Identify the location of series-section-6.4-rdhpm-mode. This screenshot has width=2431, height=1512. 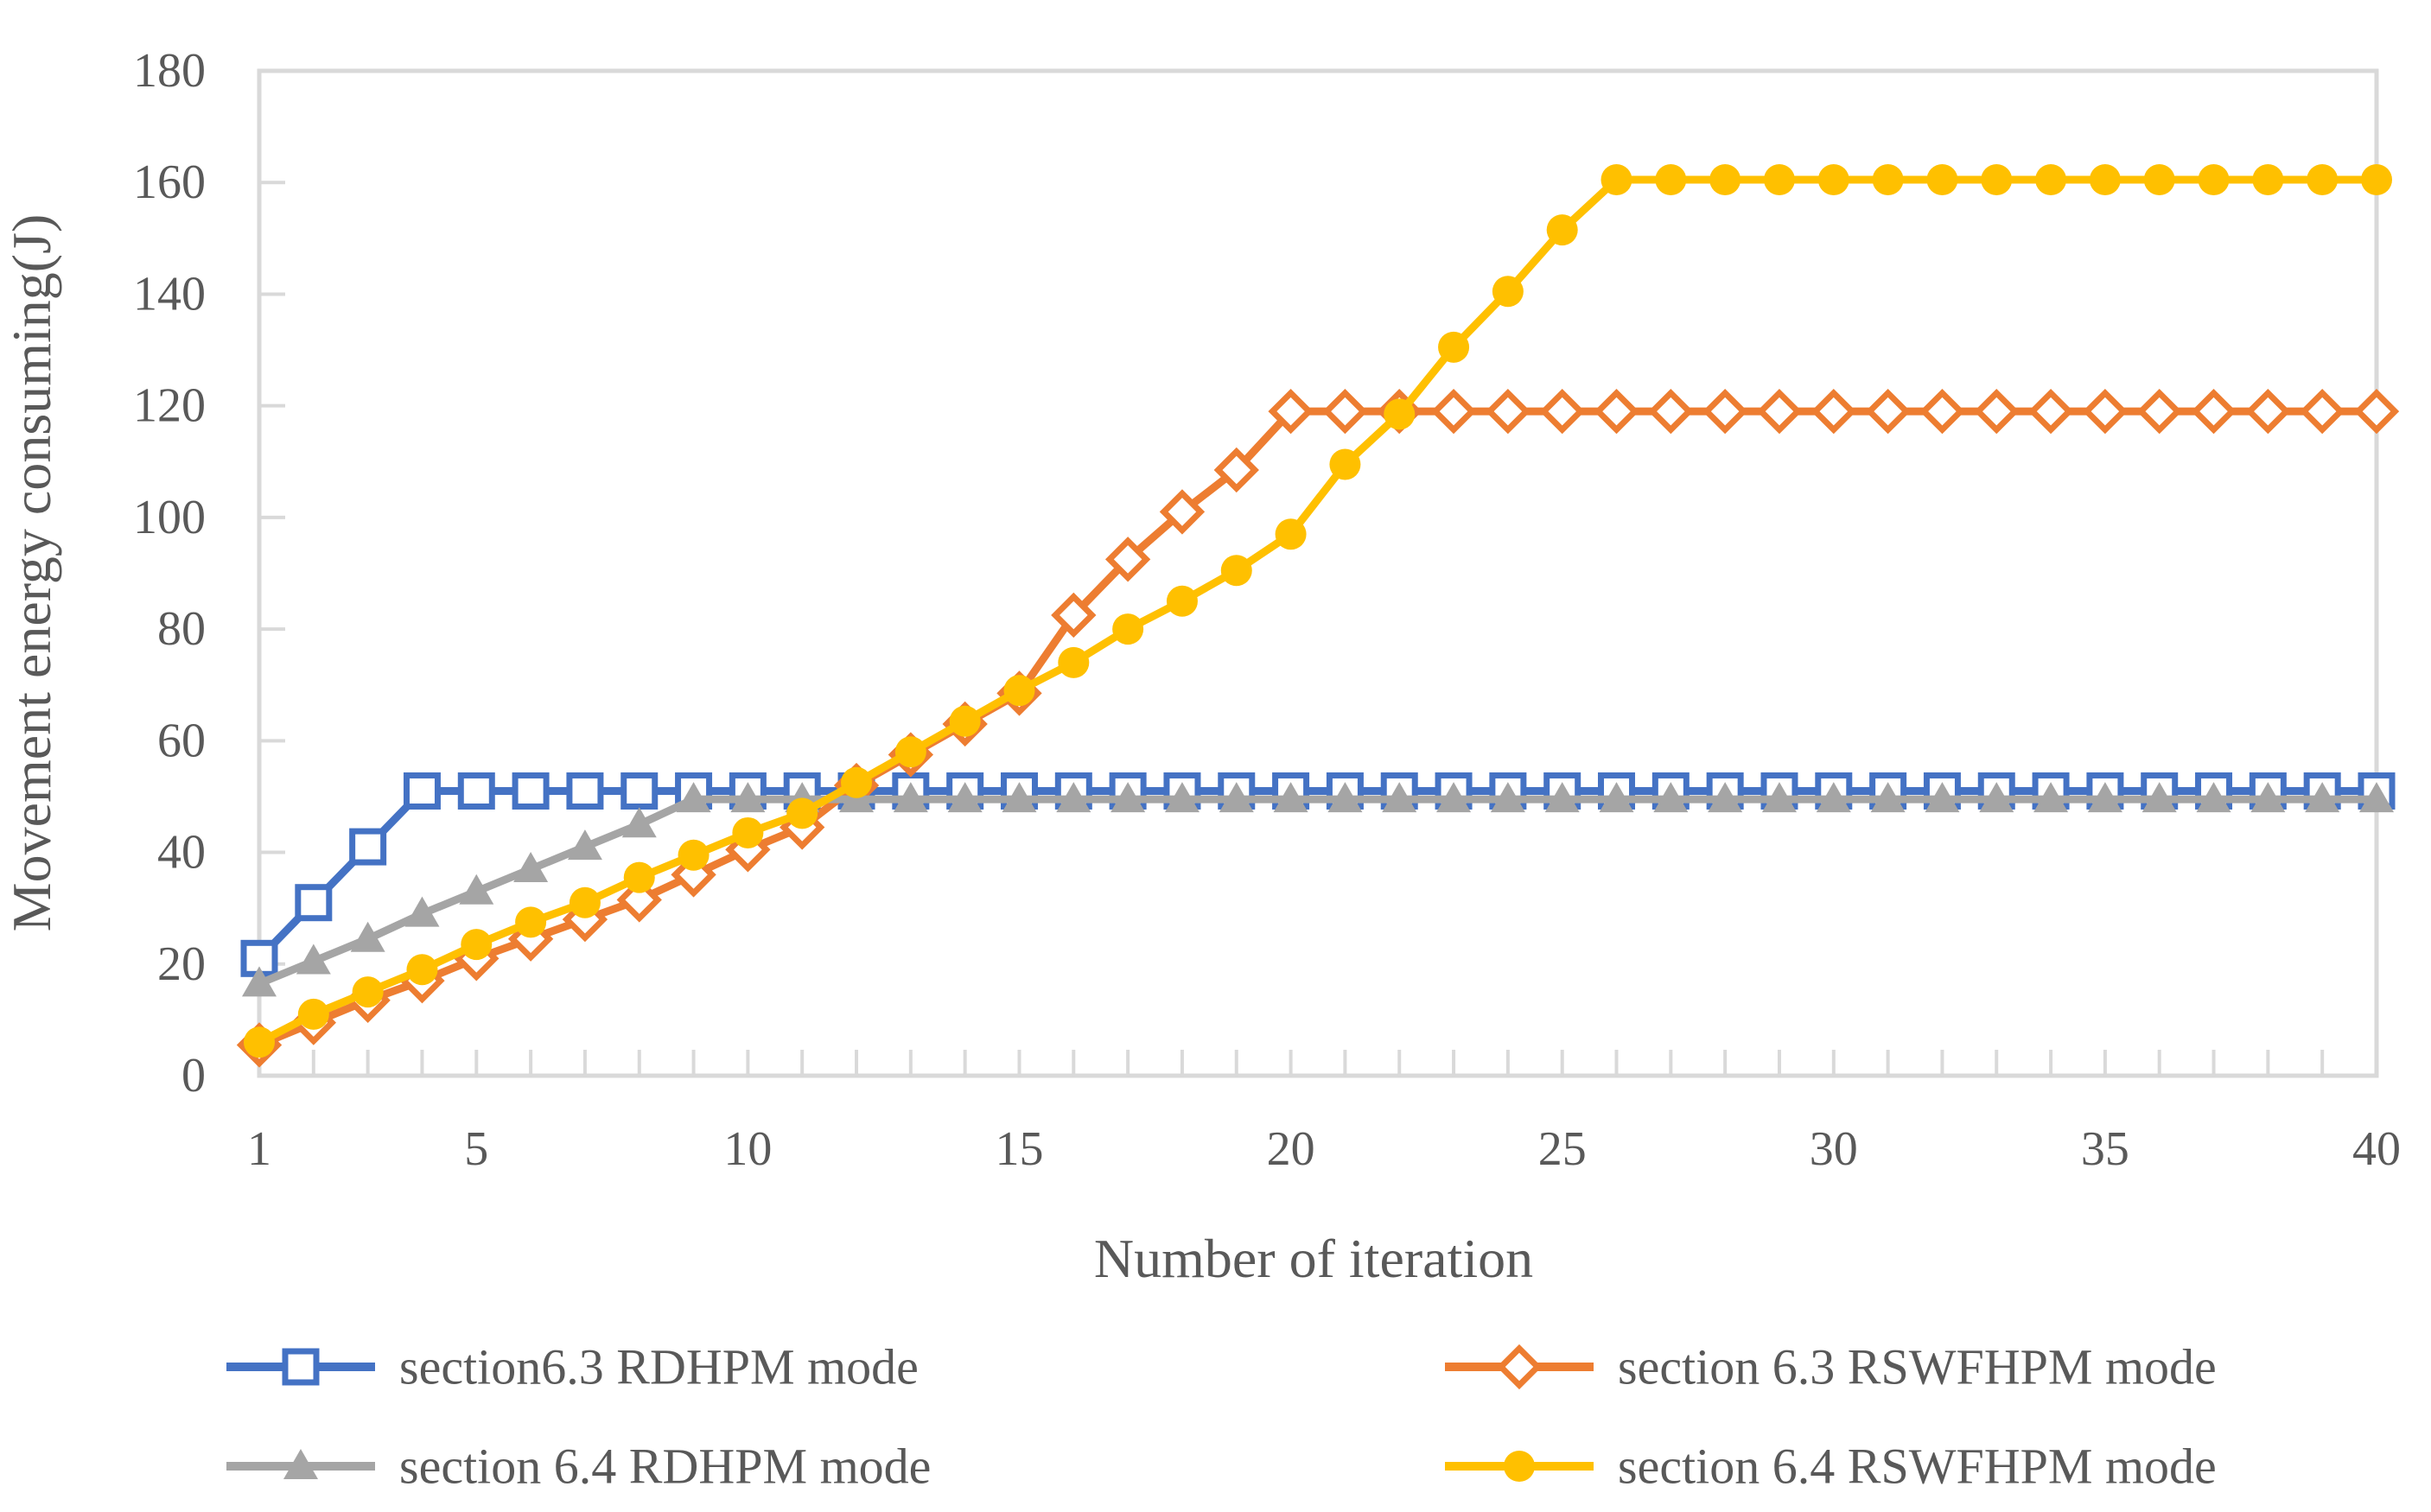
(1318, 889).